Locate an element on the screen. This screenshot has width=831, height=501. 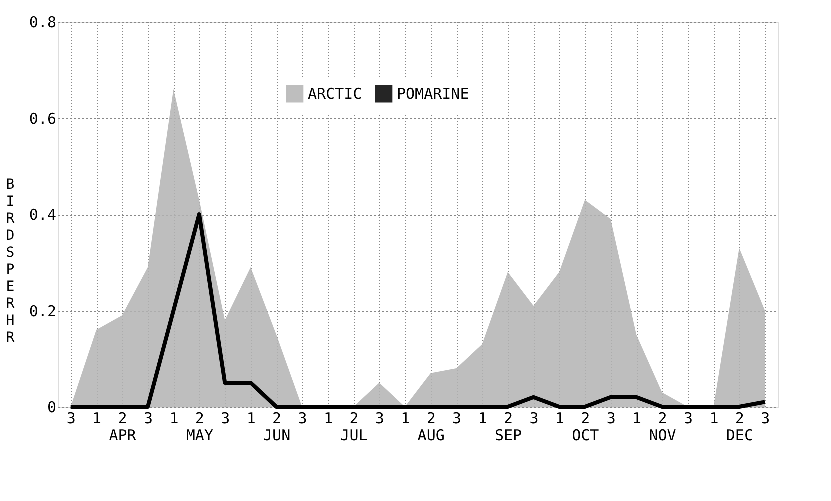
x-tick-label: 2 APR is located at coordinates (123, 427).